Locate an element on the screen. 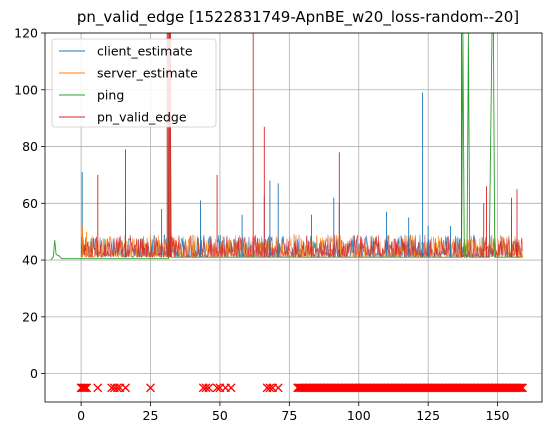  legend-label-server_estimate: server_estimate is located at coordinates (147, 73).